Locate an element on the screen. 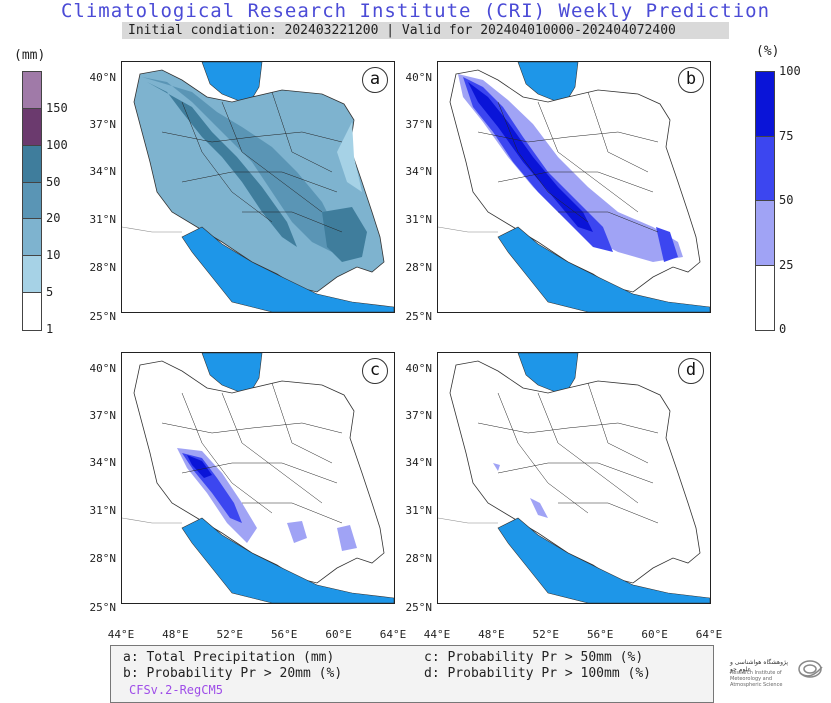 The width and height of the screenshot is (831, 703). prob-colorbar-unit: (%) is located at coordinates (768, 51).